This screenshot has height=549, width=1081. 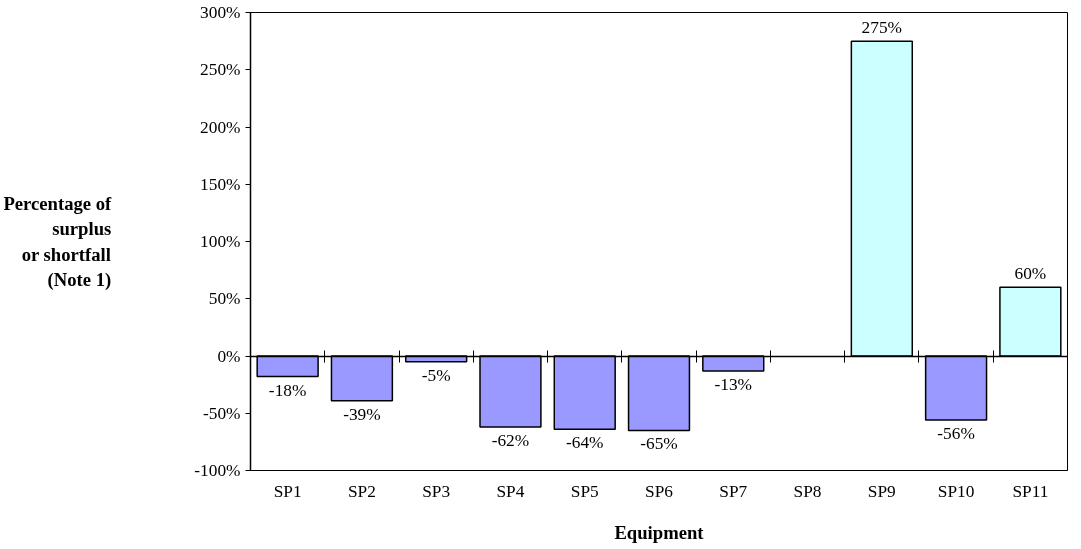 I want to click on data-label: -56%, so click(x=956, y=434).